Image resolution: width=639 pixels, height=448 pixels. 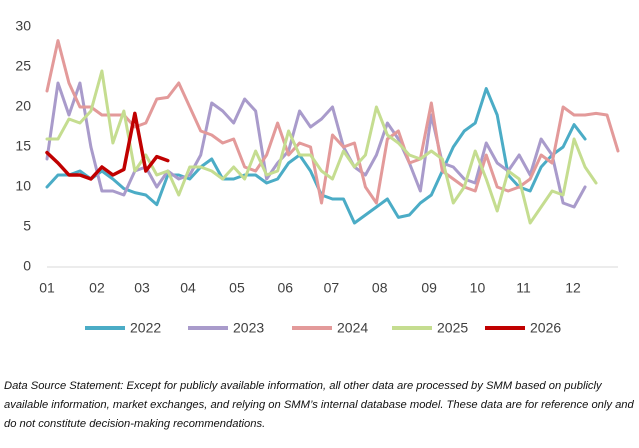 I want to click on x-tick-label: 10, so click(x=478, y=288).